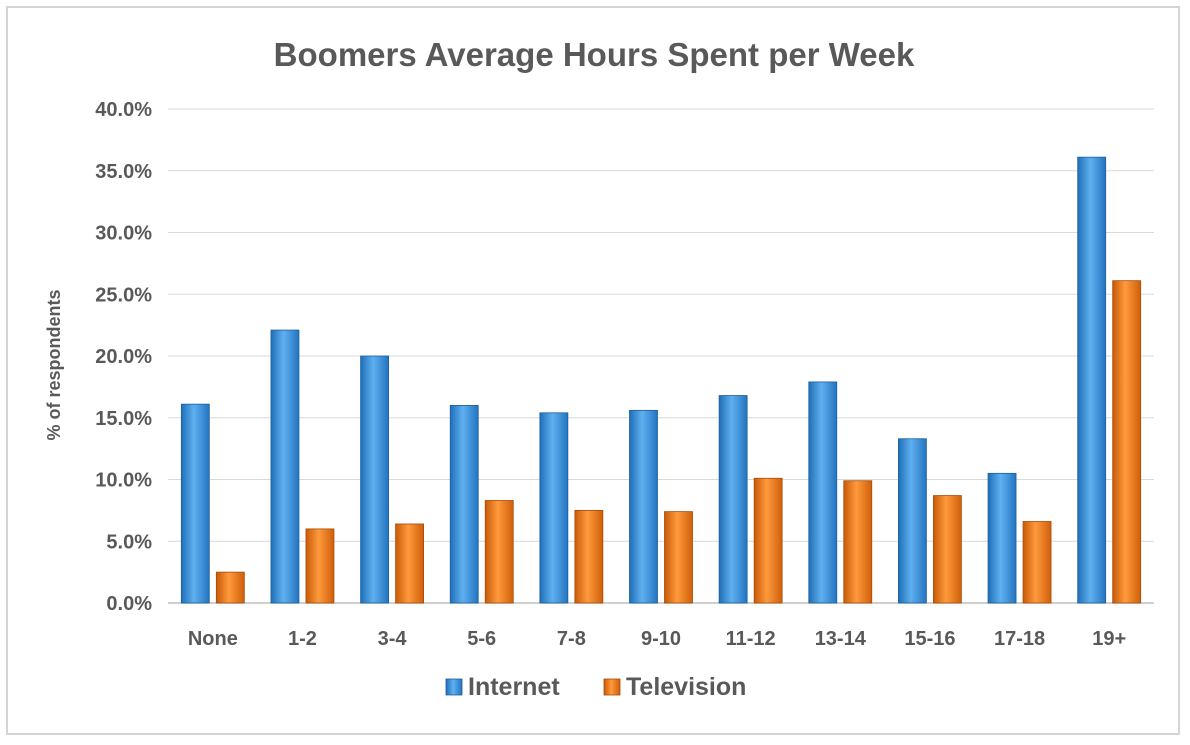  I want to click on legend-swatch-internet, so click(454, 687).